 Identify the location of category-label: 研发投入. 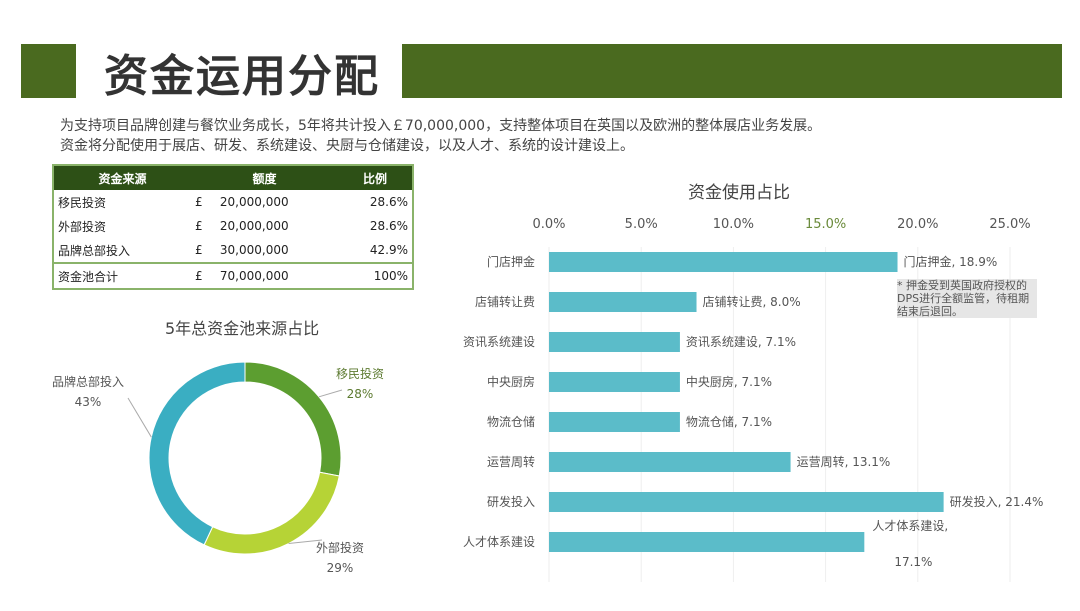
(511, 501).